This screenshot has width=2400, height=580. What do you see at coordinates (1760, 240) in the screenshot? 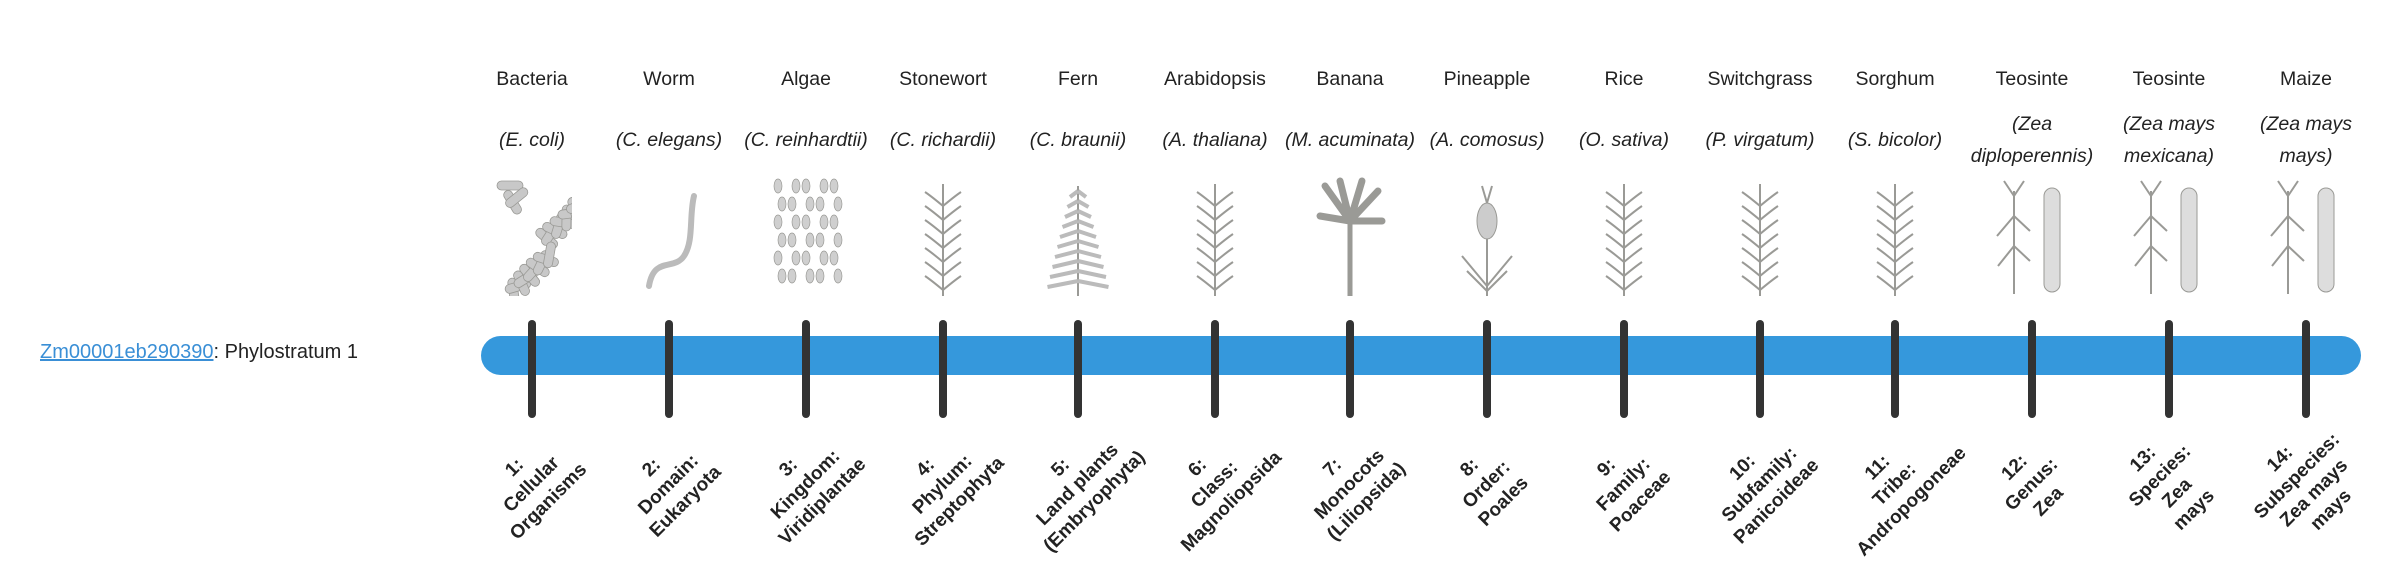
I see `switchgrass-illustration-icon` at bounding box center [1760, 240].